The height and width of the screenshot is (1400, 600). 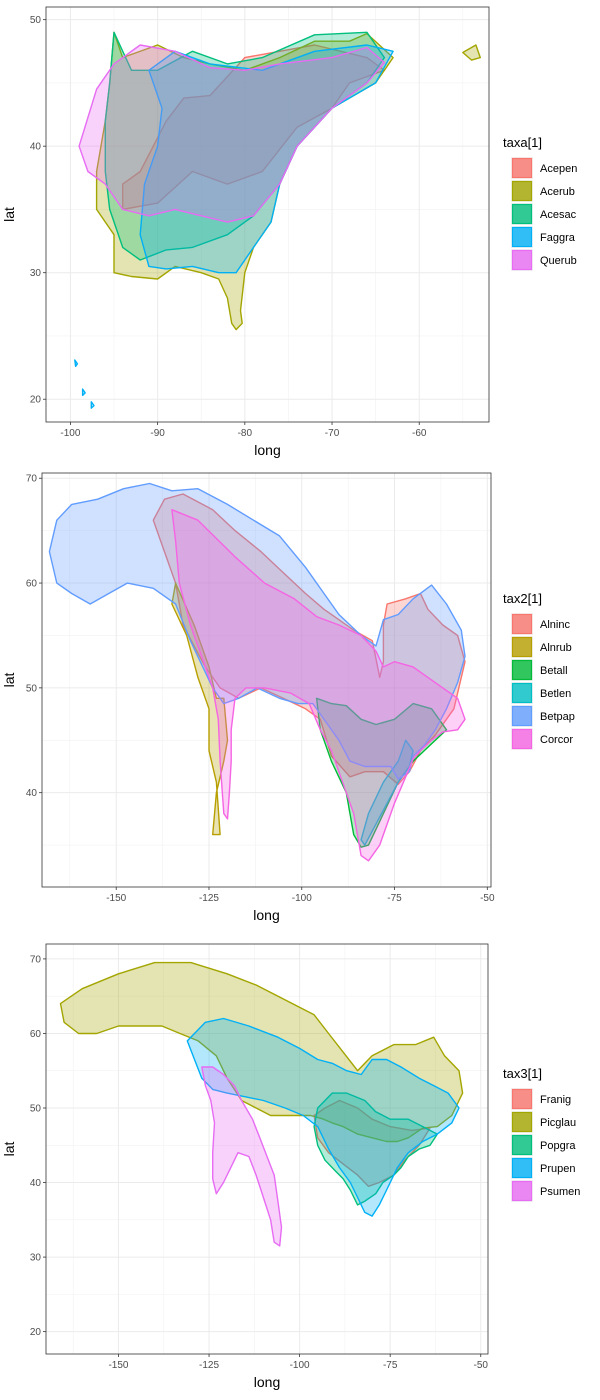 What do you see at coordinates (381, 772) in the screenshot?
I see `range-betall` at bounding box center [381, 772].